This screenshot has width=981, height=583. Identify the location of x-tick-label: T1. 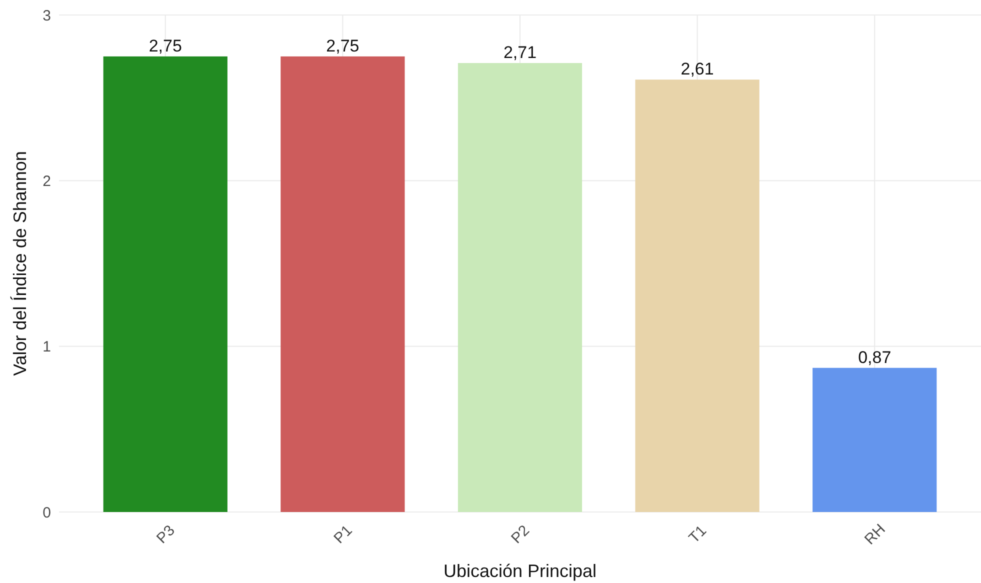
(698, 534).